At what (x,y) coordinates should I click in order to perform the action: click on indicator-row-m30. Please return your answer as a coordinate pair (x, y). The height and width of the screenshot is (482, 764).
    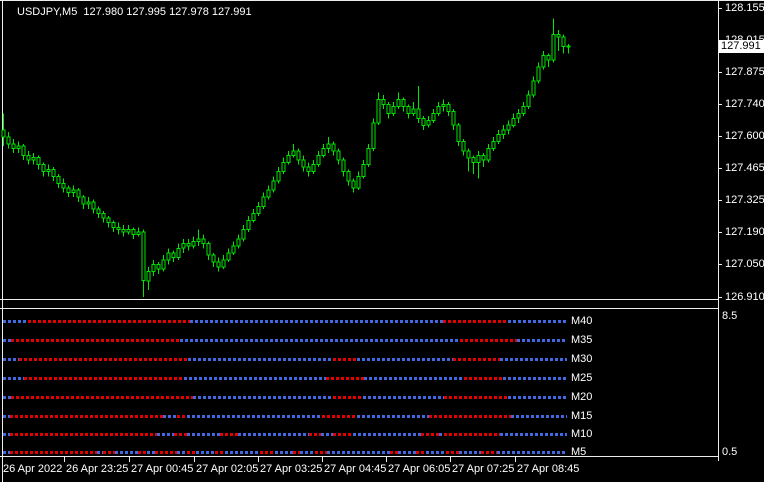
    Looking at the image, I should click on (359, 359).